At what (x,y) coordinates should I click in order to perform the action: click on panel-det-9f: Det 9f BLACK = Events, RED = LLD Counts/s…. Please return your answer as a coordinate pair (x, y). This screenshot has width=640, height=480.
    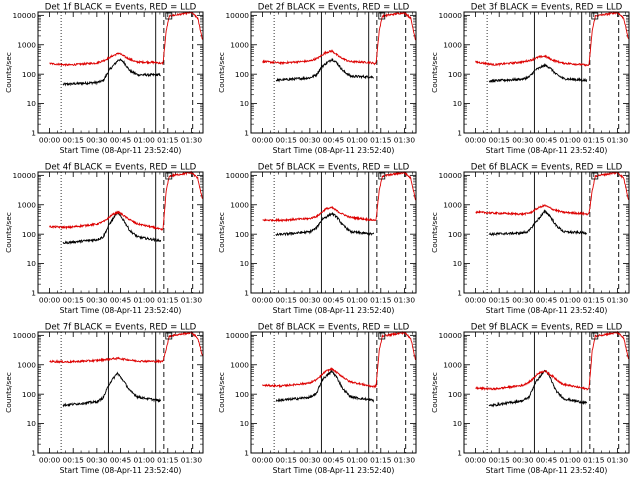
    Looking at the image, I should click on (530, 399).